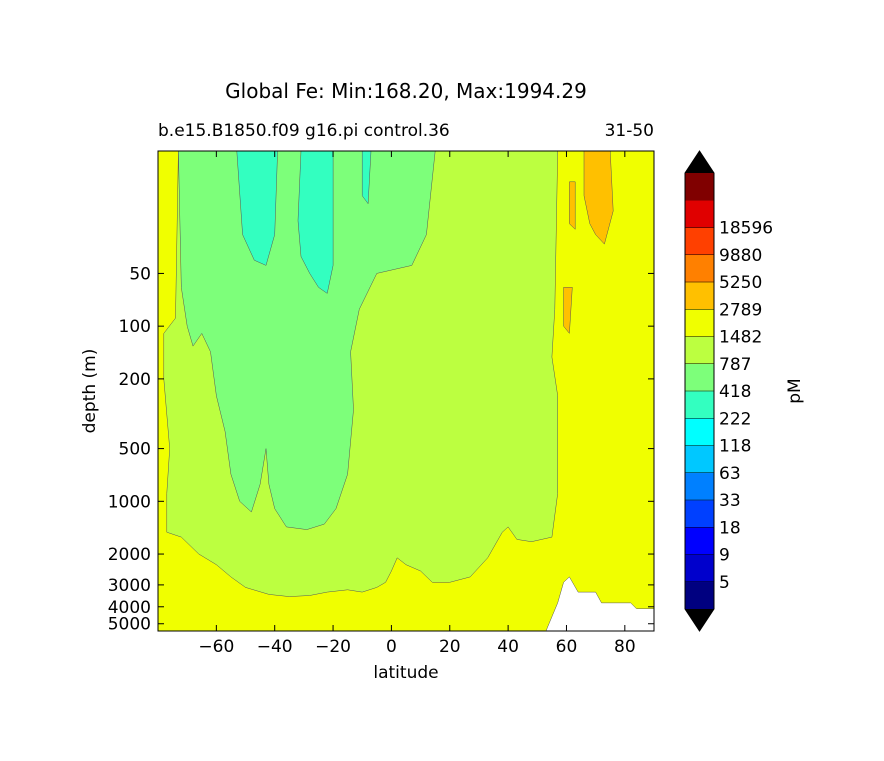  Describe the element at coordinates (140, 274) in the screenshot. I see `y-tick-label: 50` at that location.